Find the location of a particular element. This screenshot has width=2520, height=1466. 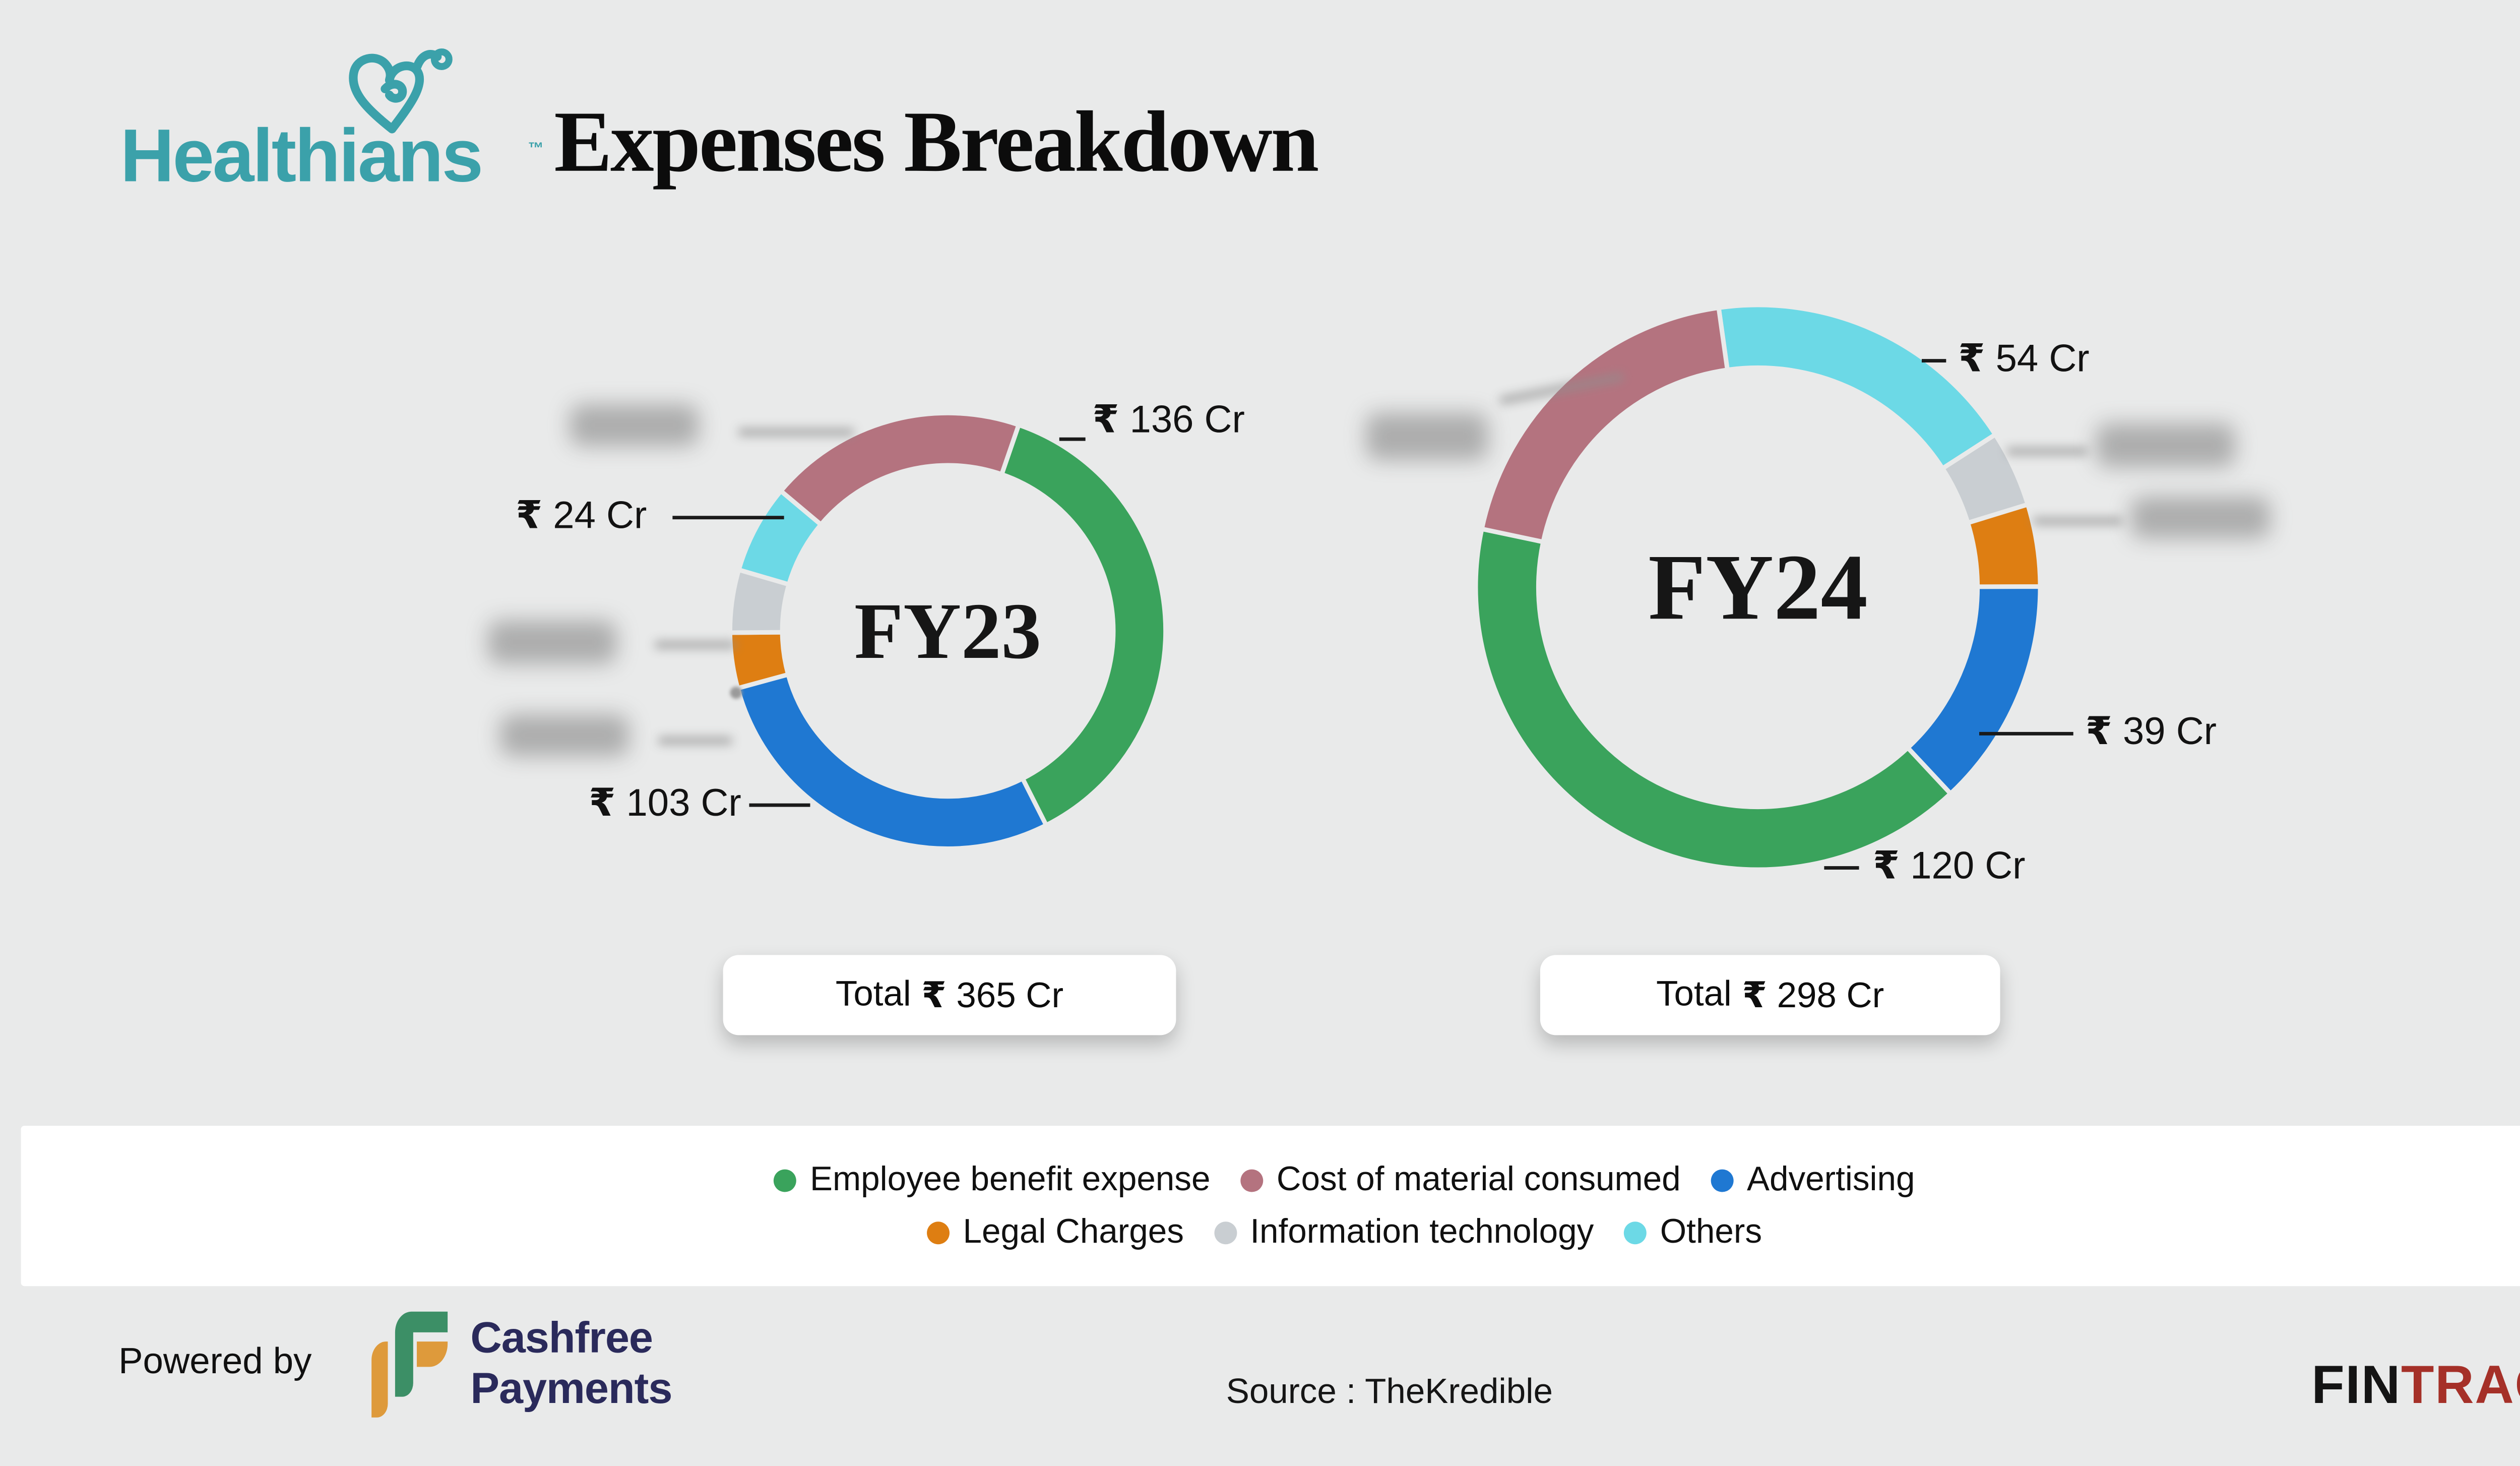

fy24-segment-material is located at coordinates (1604, 425).